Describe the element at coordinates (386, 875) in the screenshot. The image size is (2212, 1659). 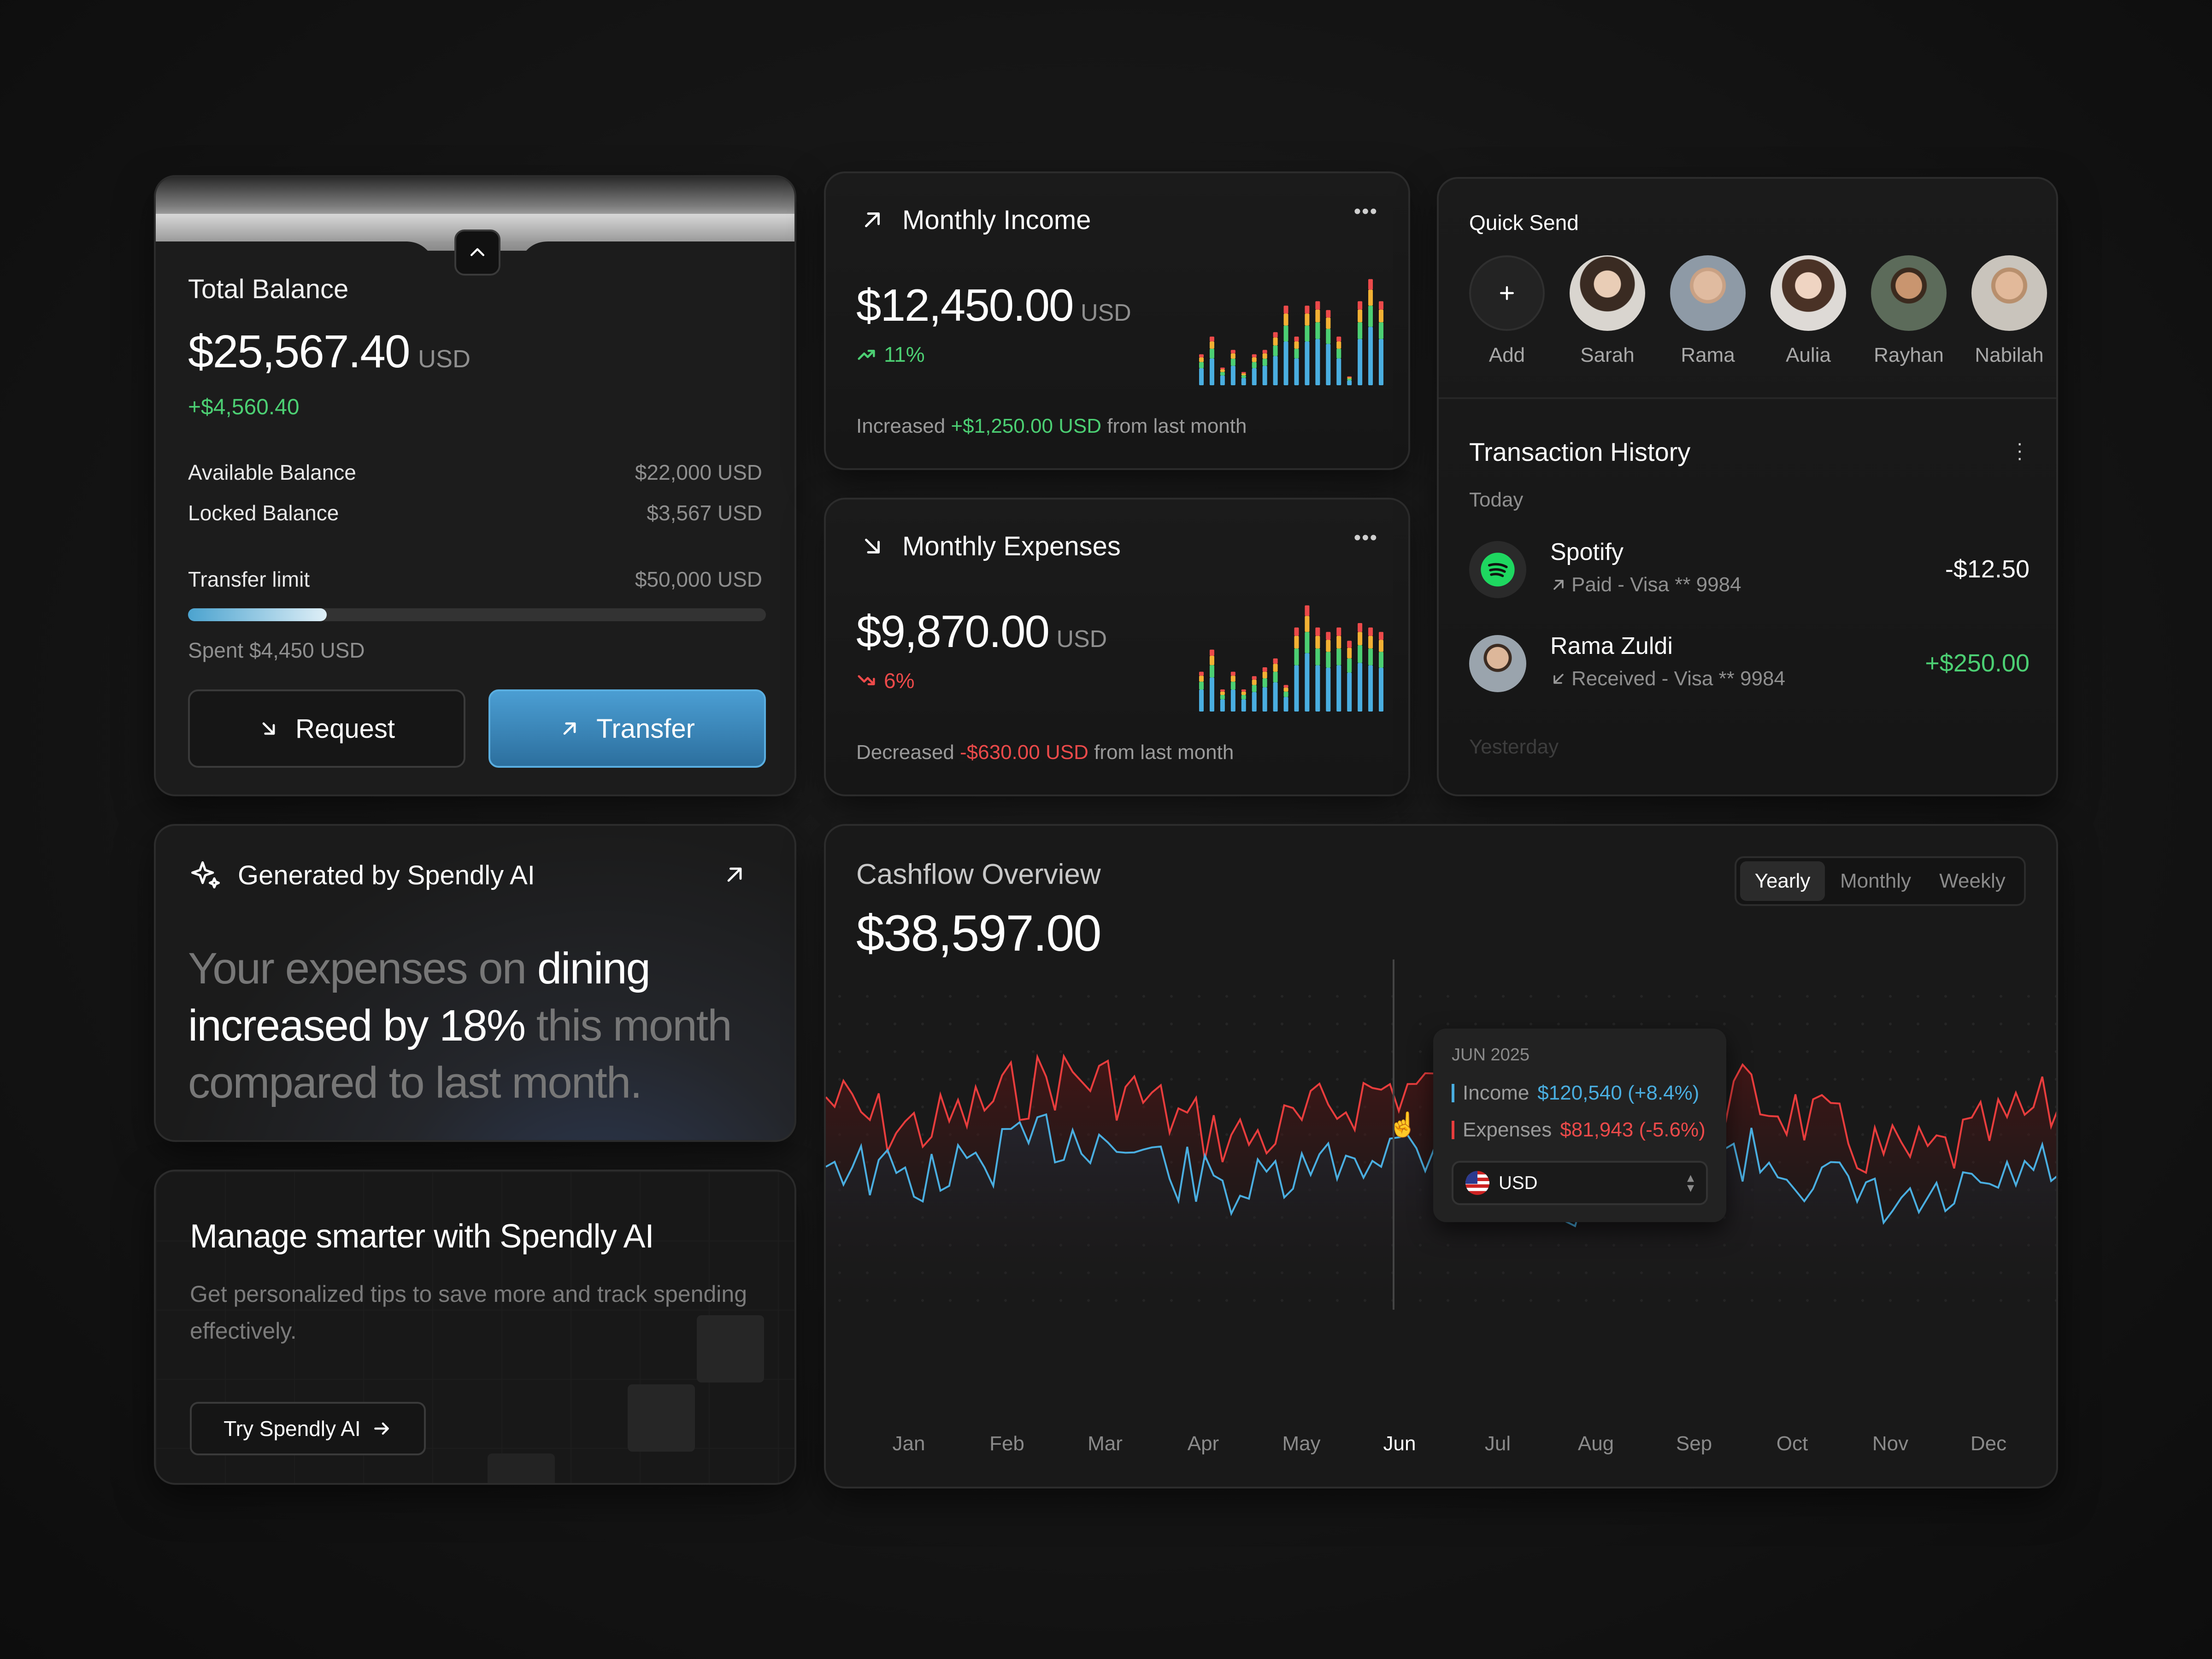
I see `ai-insight-title: Generated by Spendly AI` at that location.